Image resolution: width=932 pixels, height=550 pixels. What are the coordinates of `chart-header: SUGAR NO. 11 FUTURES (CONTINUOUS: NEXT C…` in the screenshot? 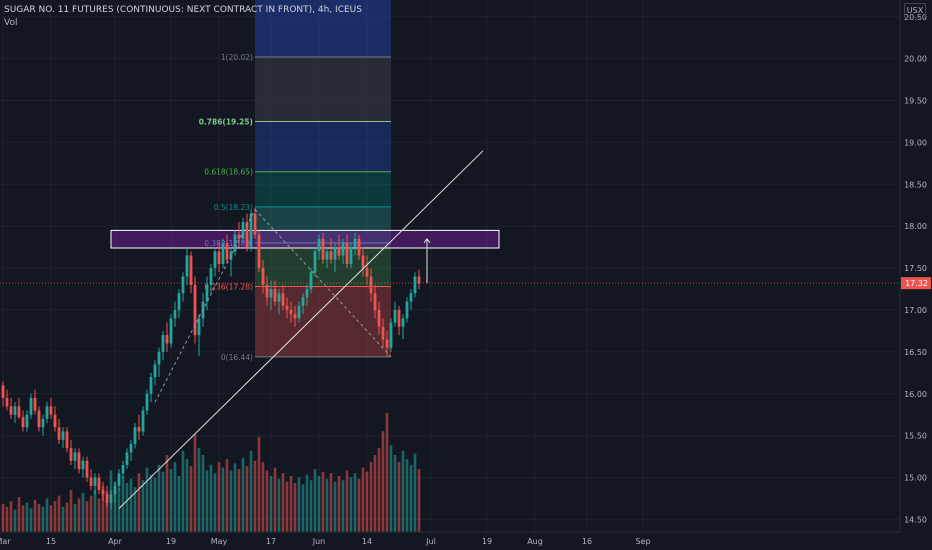 It's located at (183, 17).